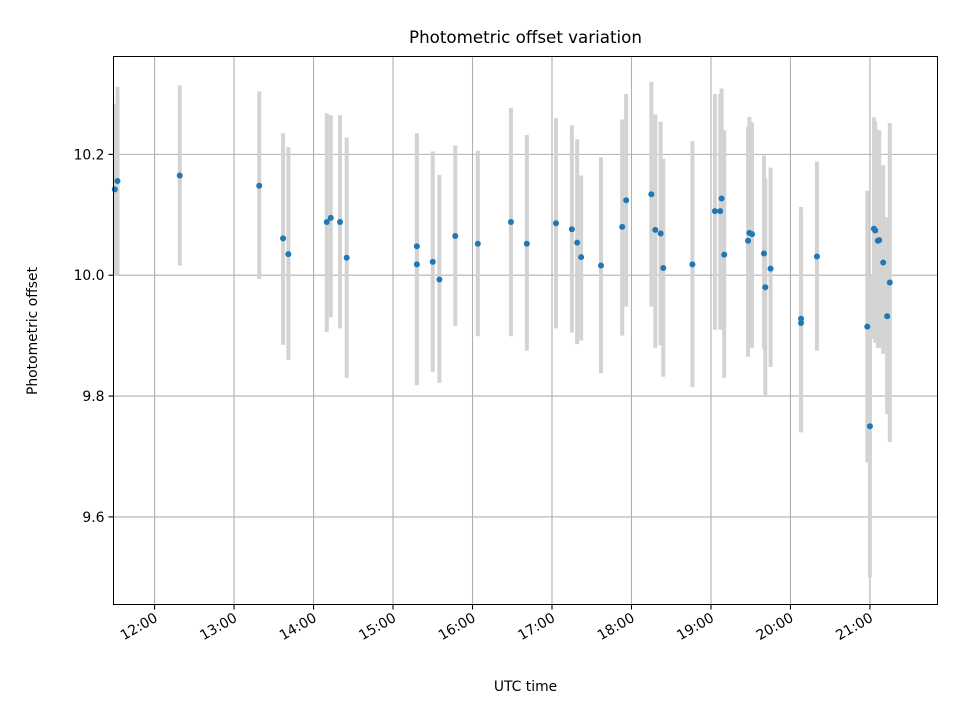  Describe the element at coordinates (33, 330) in the screenshot. I see `y-axis-title: Photometric offset` at that location.